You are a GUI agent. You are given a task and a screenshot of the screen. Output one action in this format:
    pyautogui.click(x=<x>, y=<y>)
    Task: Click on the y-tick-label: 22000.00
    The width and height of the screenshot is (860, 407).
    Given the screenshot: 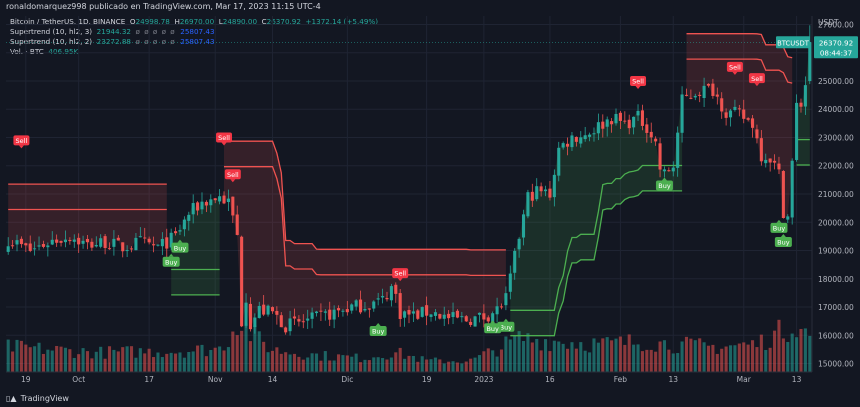 What is the action you would take?
    pyautogui.click(x=836, y=166)
    